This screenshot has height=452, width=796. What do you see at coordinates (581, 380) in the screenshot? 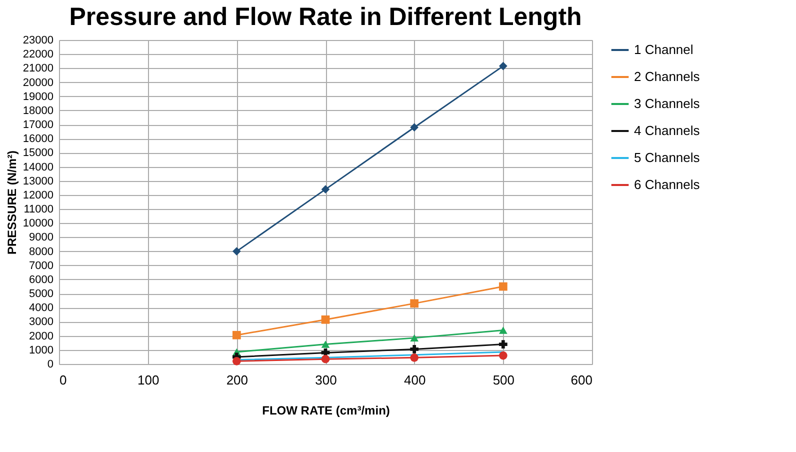
I see `x-tick-label: 600` at bounding box center [581, 380].